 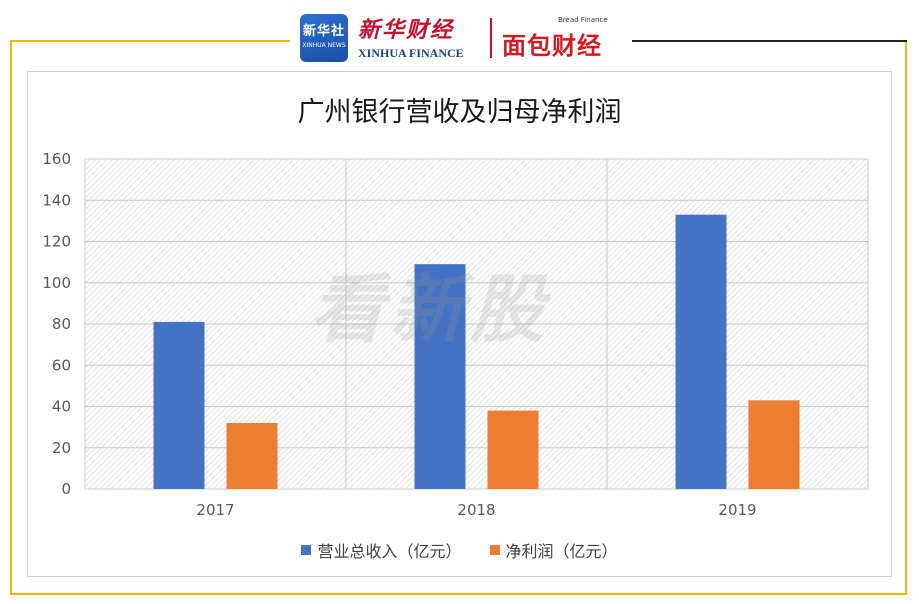 What do you see at coordinates (323, 31) in the screenshot?
I see `xinhuashe-logo-cn: 新华社` at bounding box center [323, 31].